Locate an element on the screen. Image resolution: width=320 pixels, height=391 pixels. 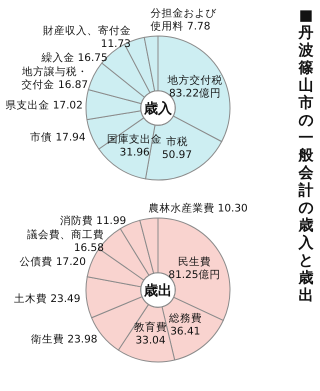
slice-label: 地方譲与税・交付金 16.87 is located at coordinates (54, 77).